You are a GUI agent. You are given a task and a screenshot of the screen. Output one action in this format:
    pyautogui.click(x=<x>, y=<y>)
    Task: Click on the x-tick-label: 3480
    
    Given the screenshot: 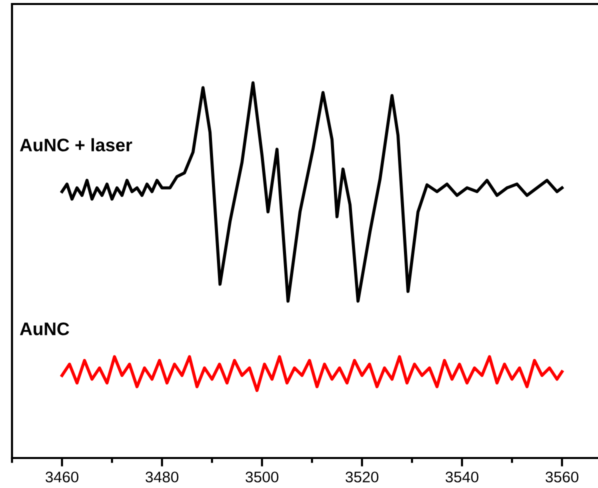 What is the action you would take?
    pyautogui.click(x=162, y=477)
    